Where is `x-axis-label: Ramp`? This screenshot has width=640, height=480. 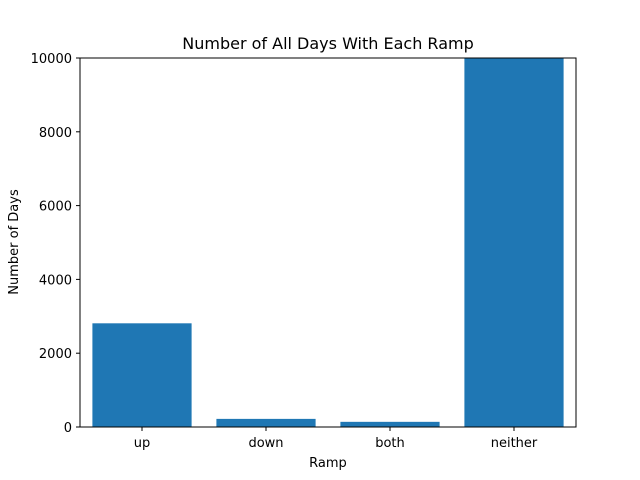 x-axis-label: Ramp is located at coordinates (328, 463).